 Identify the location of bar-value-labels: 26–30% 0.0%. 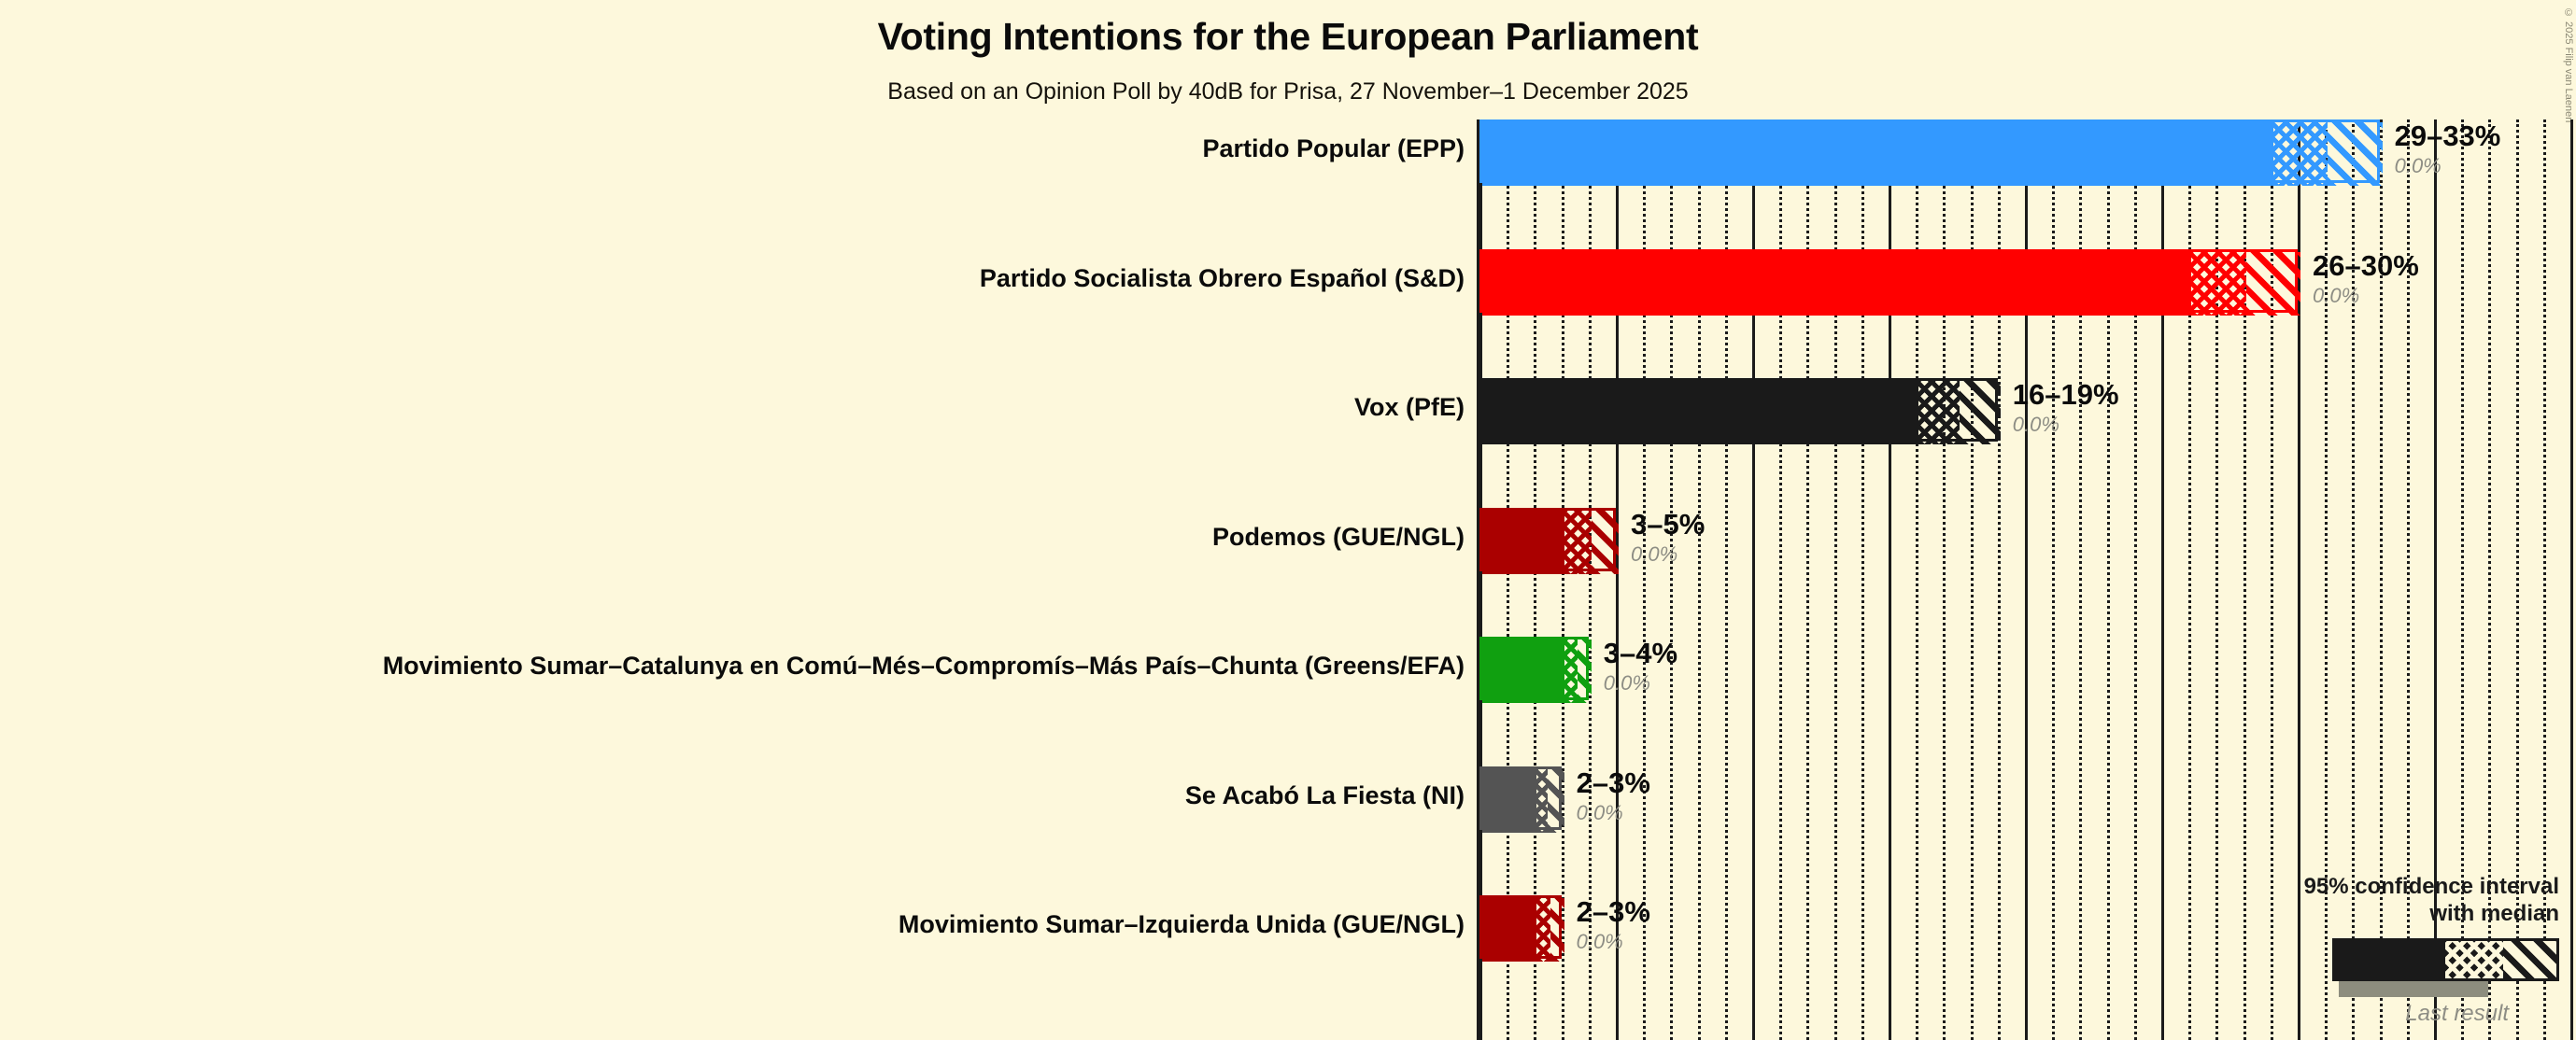
(2366, 276).